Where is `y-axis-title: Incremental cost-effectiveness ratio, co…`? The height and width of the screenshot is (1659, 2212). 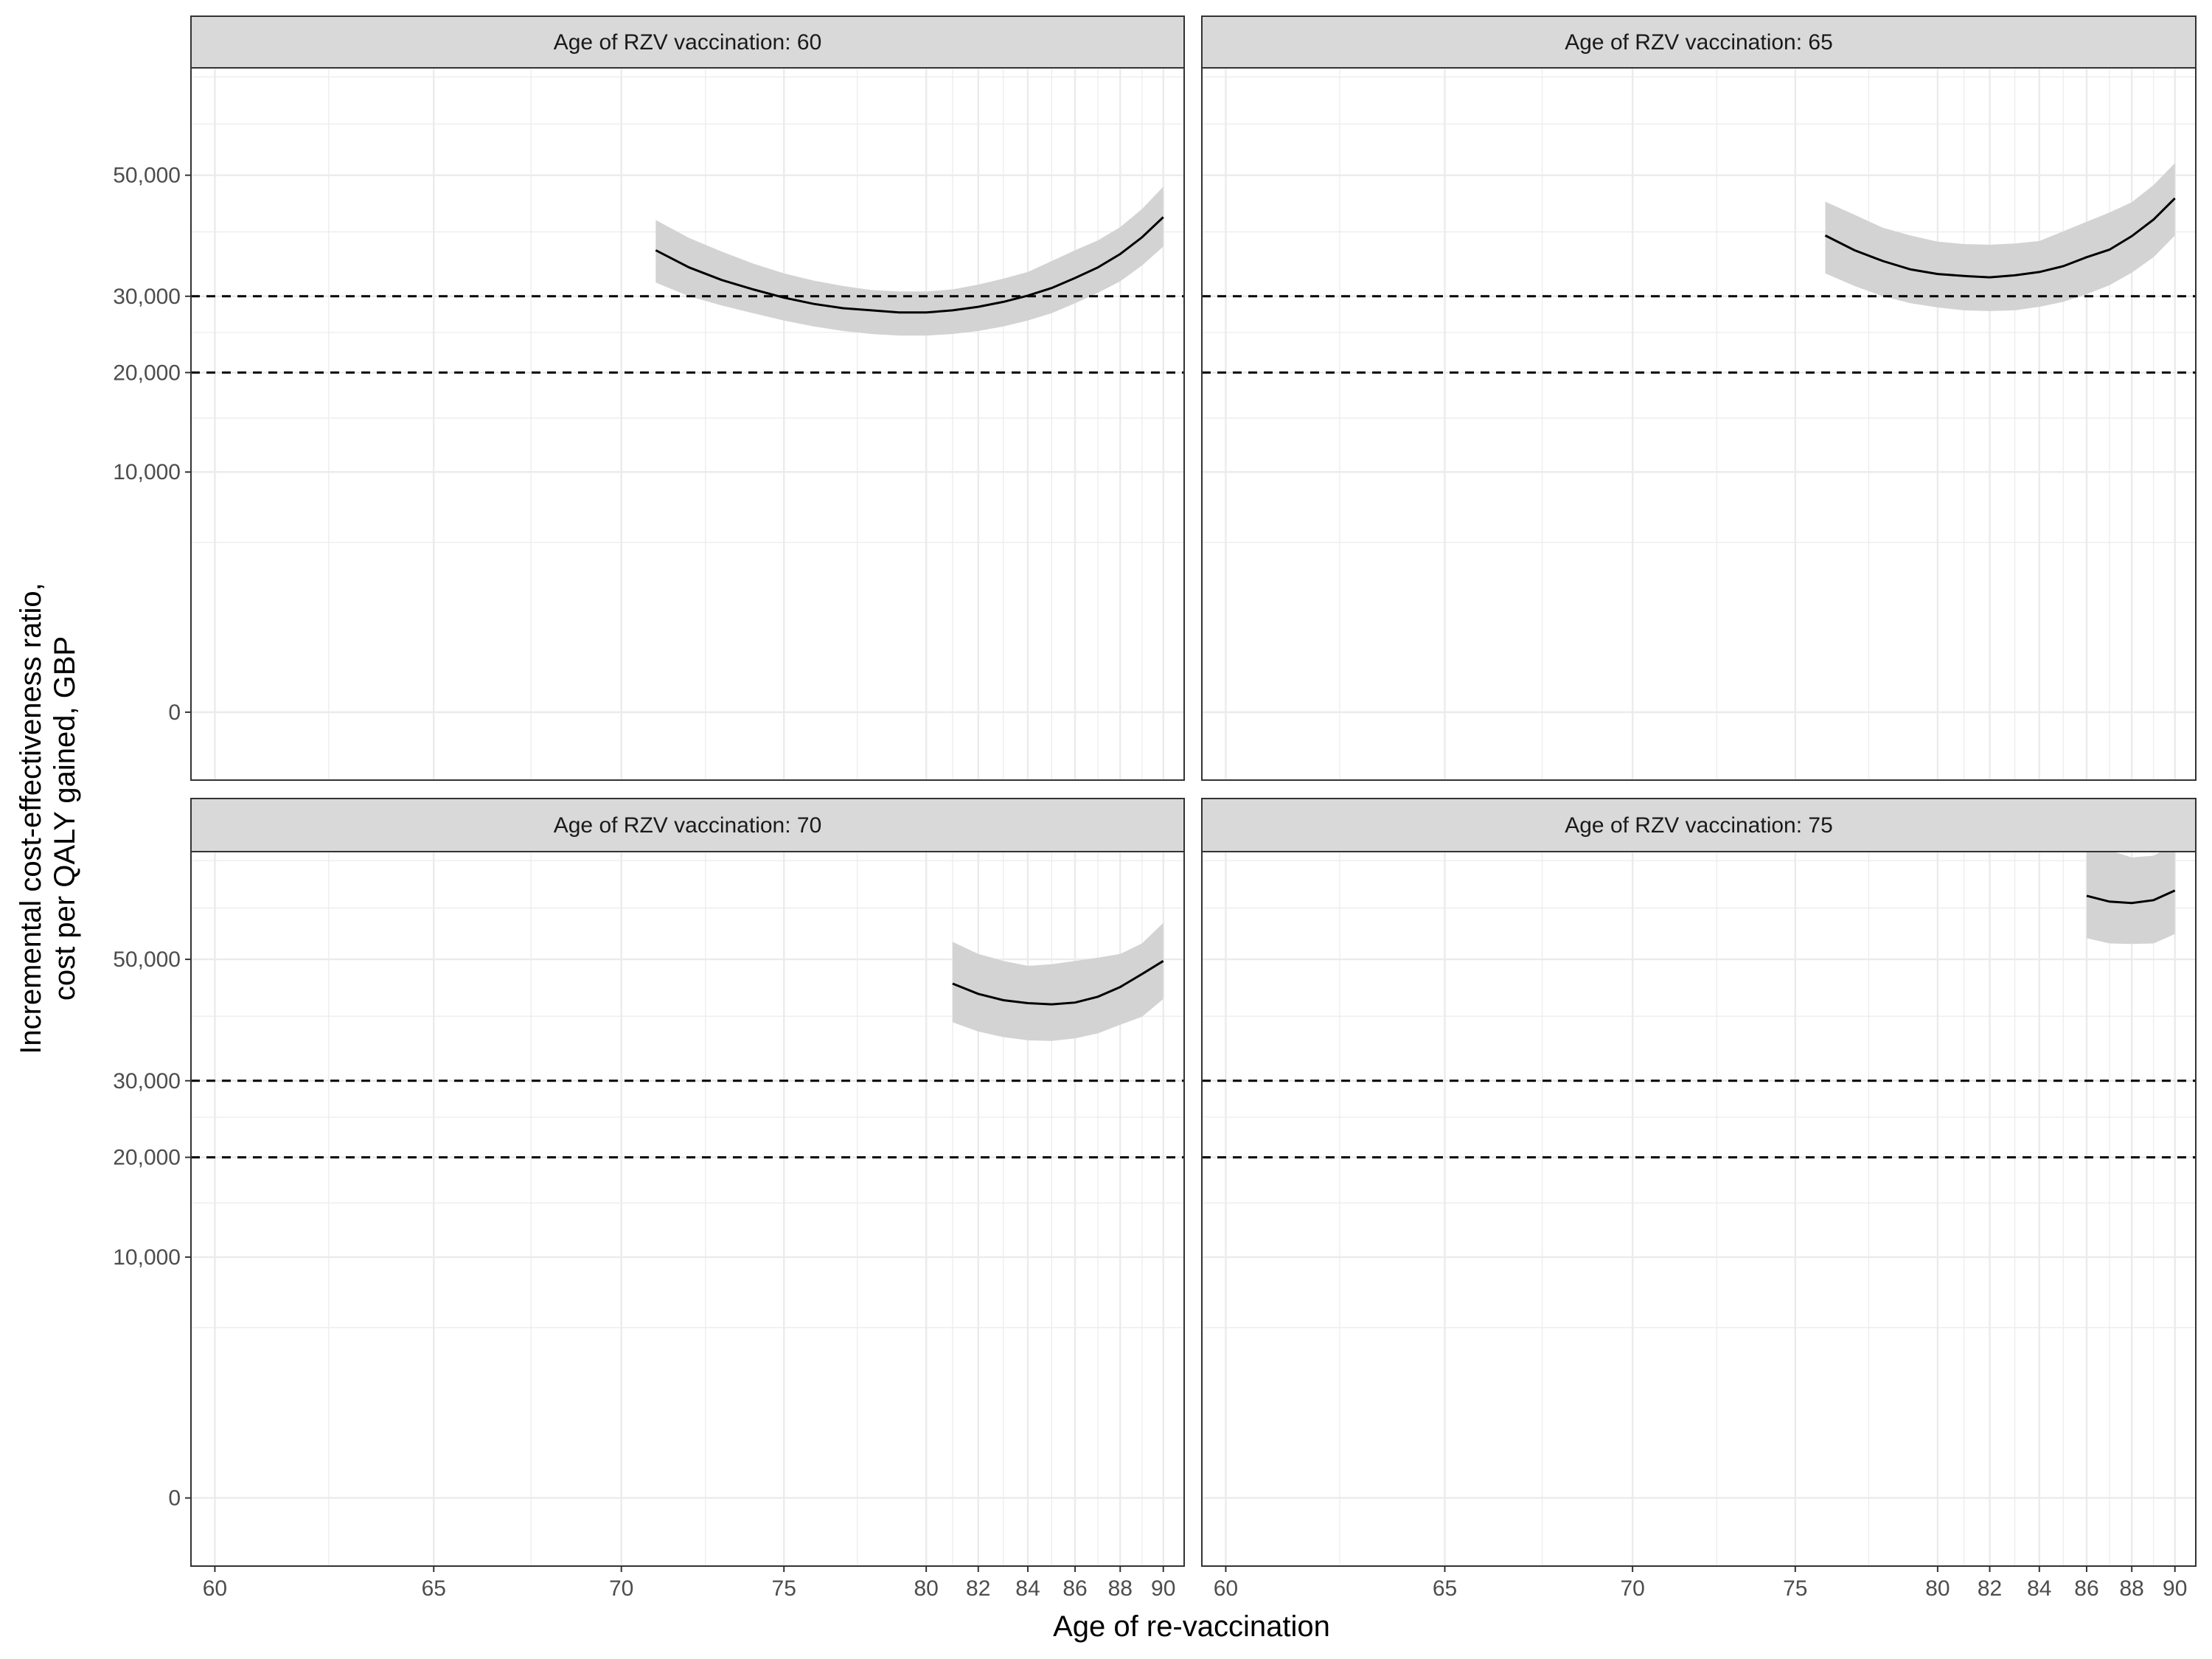
y-axis-title: Incremental cost-effectiveness ratio, co… is located at coordinates (48, 818).